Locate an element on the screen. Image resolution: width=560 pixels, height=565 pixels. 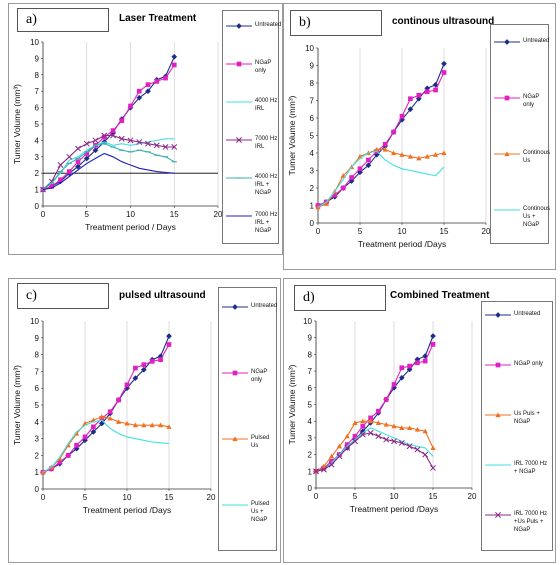
x-tick-label: 5 is located at coordinates (85, 497).